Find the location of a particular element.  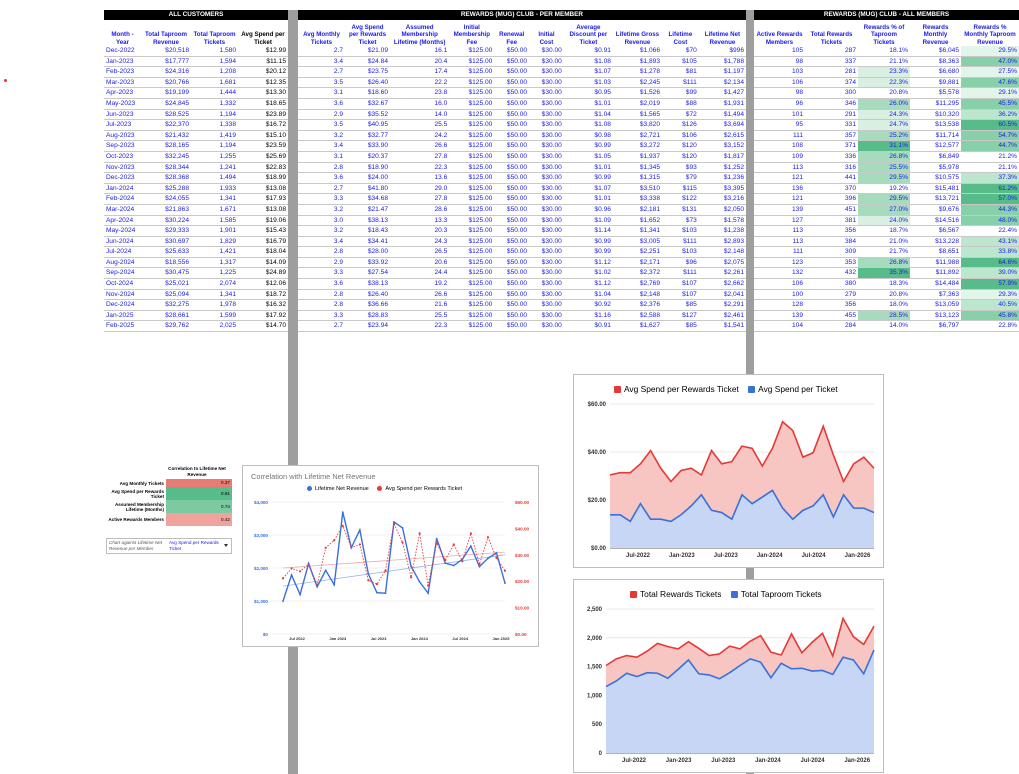

table-cell: $1.04 is located at coordinates (588, 115).